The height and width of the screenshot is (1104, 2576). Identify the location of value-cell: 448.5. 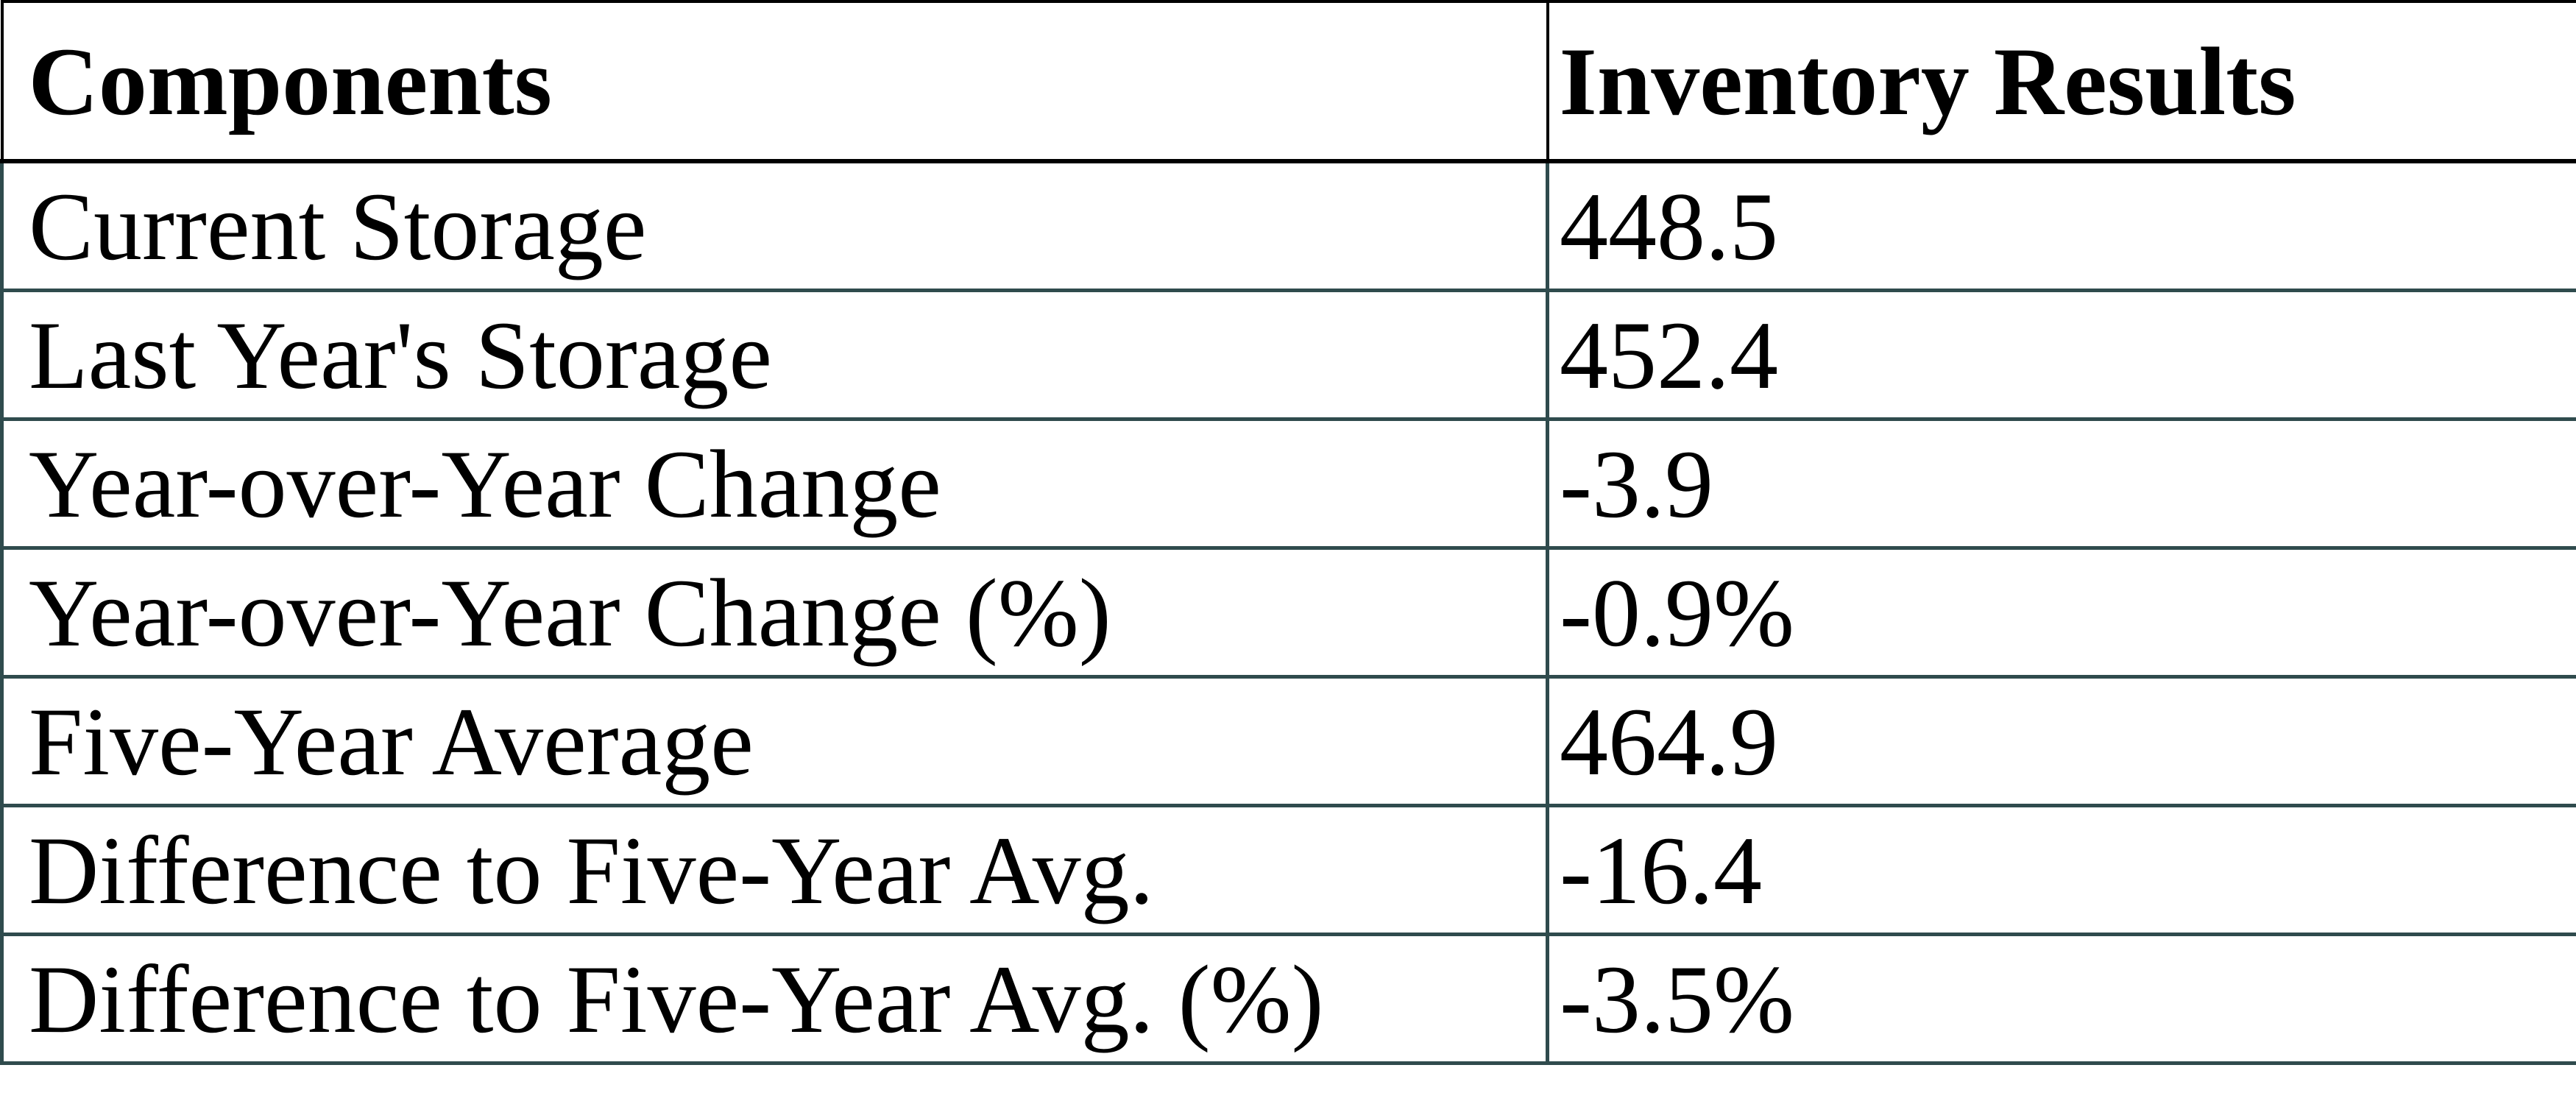
(2061, 225).